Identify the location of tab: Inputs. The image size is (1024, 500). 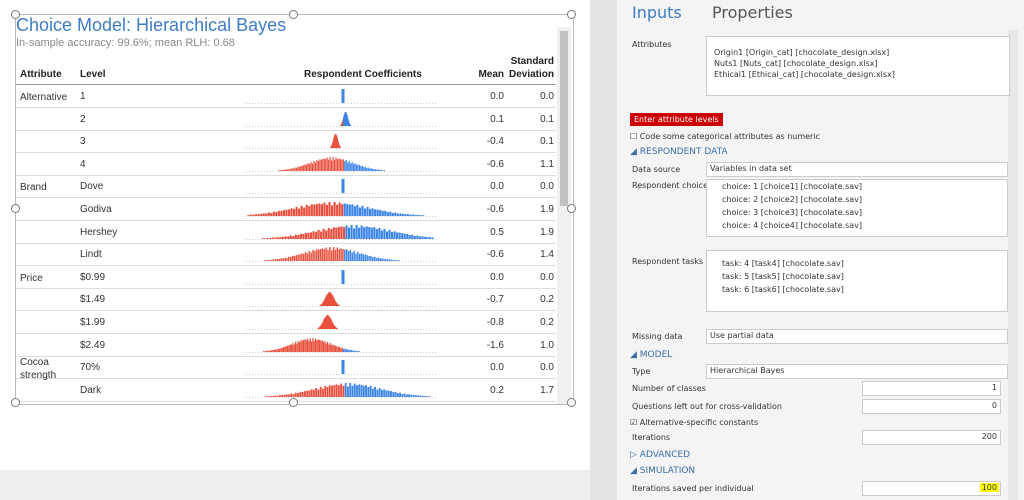
(657, 12).